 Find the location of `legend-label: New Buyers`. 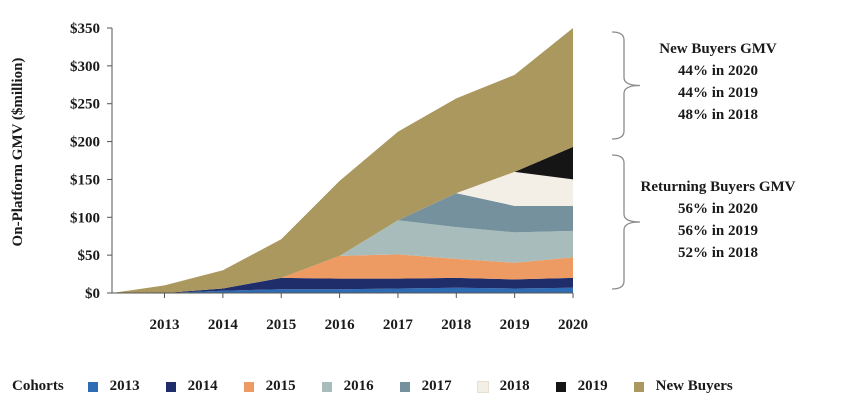

legend-label: New Buyers is located at coordinates (694, 386).